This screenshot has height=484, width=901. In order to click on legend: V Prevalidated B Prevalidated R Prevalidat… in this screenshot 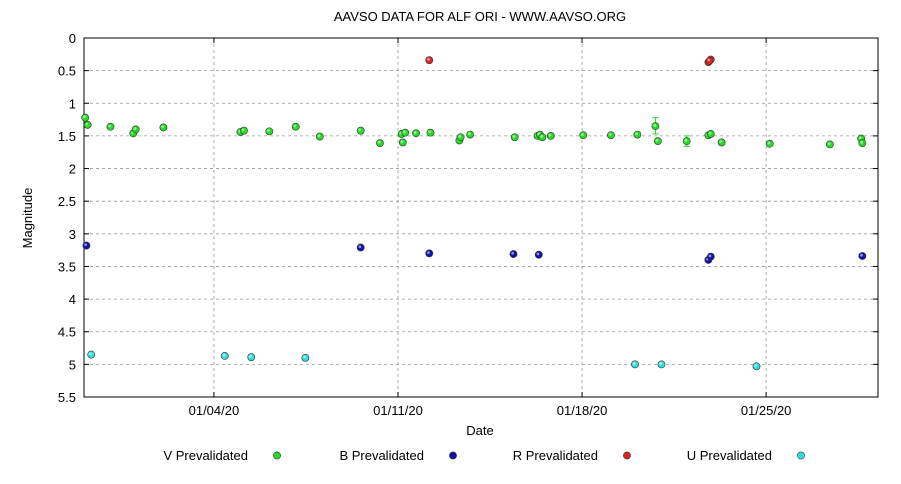, I will do `click(484, 455)`.